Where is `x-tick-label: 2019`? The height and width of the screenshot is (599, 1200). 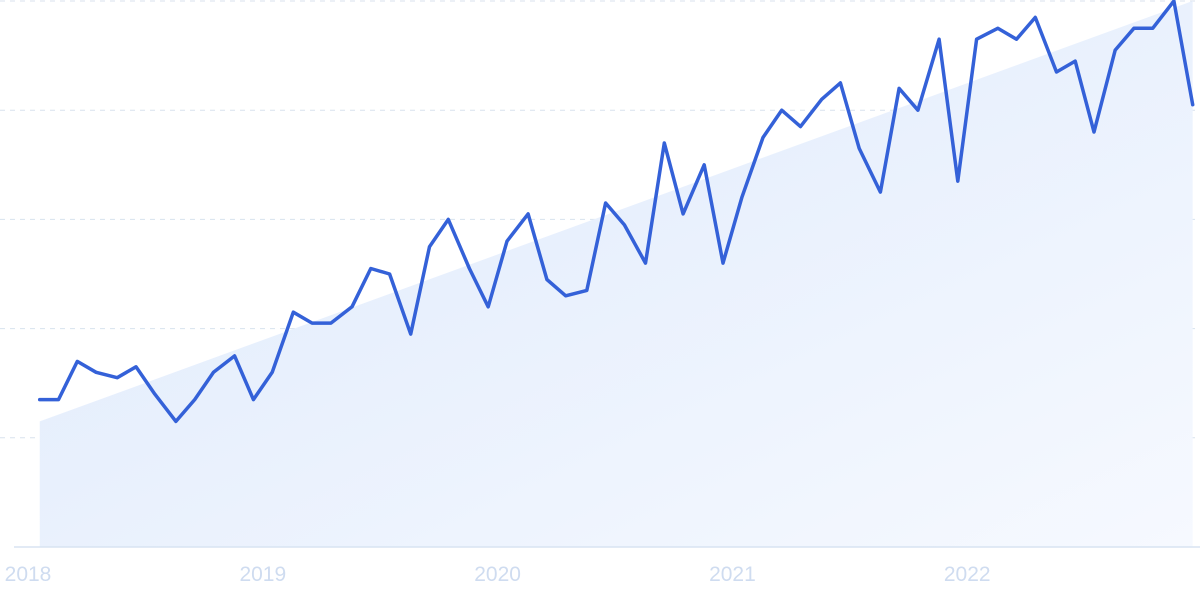
x-tick-label: 2019 is located at coordinates (262, 574).